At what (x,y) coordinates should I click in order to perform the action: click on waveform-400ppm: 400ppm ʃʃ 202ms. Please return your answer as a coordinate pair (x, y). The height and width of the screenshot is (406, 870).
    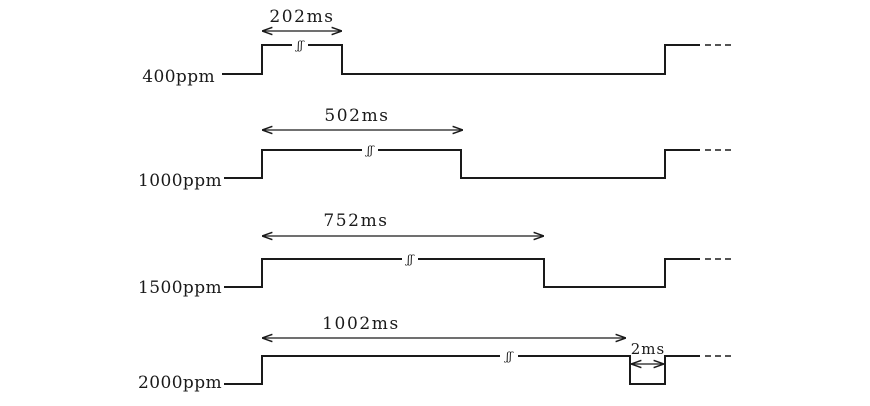
    Looking at the image, I should click on (438, 47).